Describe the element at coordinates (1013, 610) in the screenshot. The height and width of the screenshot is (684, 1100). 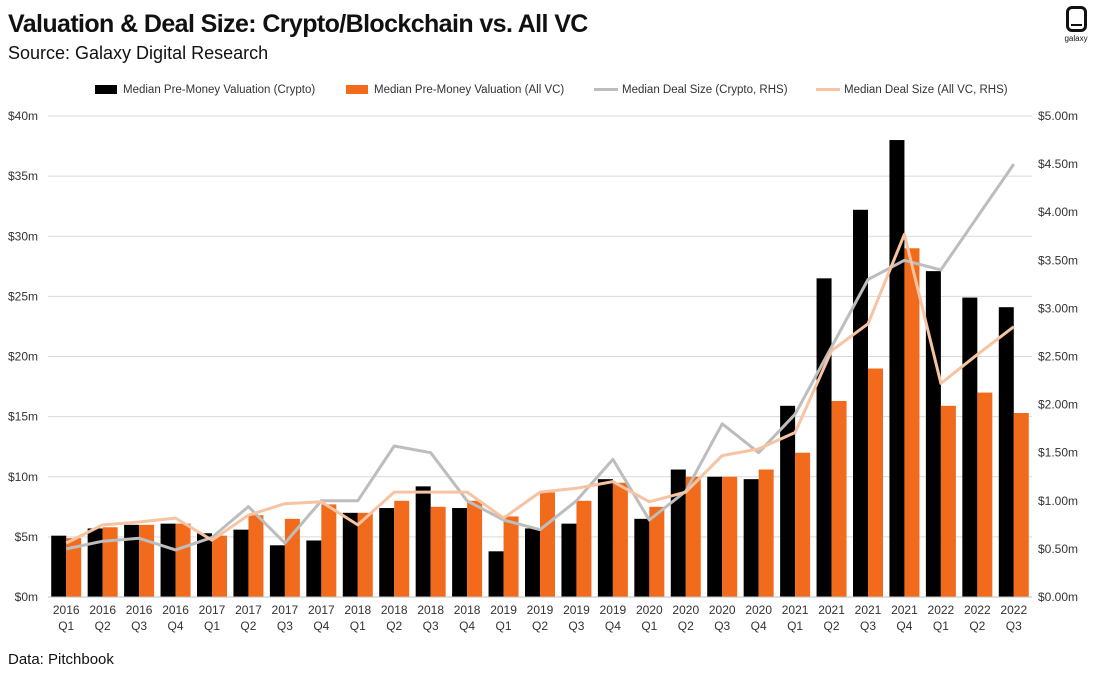
I see `x-tick-label-year: 2022` at that location.